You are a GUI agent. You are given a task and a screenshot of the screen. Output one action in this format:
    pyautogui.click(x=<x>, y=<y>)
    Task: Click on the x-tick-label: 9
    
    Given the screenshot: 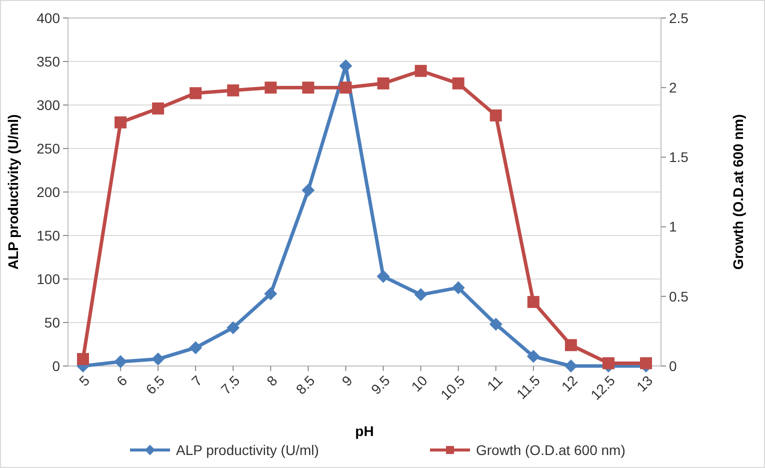 What is the action you would take?
    pyautogui.click(x=347, y=381)
    